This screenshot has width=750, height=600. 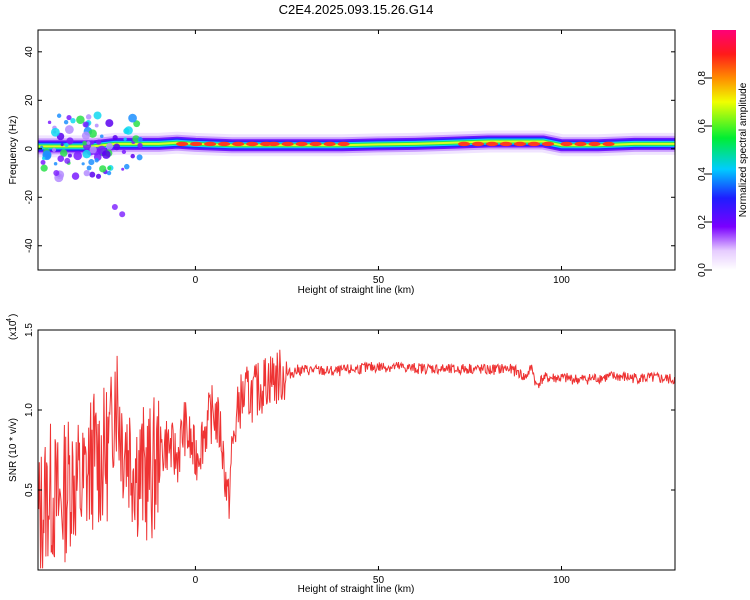 What do you see at coordinates (29, 100) in the screenshot?
I see `top-y-tick-label: 20` at bounding box center [29, 100].